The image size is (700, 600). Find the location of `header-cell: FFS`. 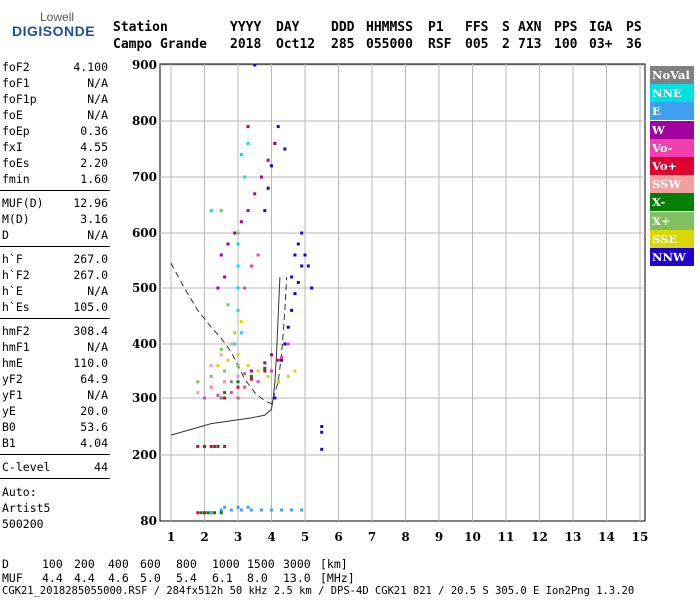

header-cell: FFS is located at coordinates (477, 27).